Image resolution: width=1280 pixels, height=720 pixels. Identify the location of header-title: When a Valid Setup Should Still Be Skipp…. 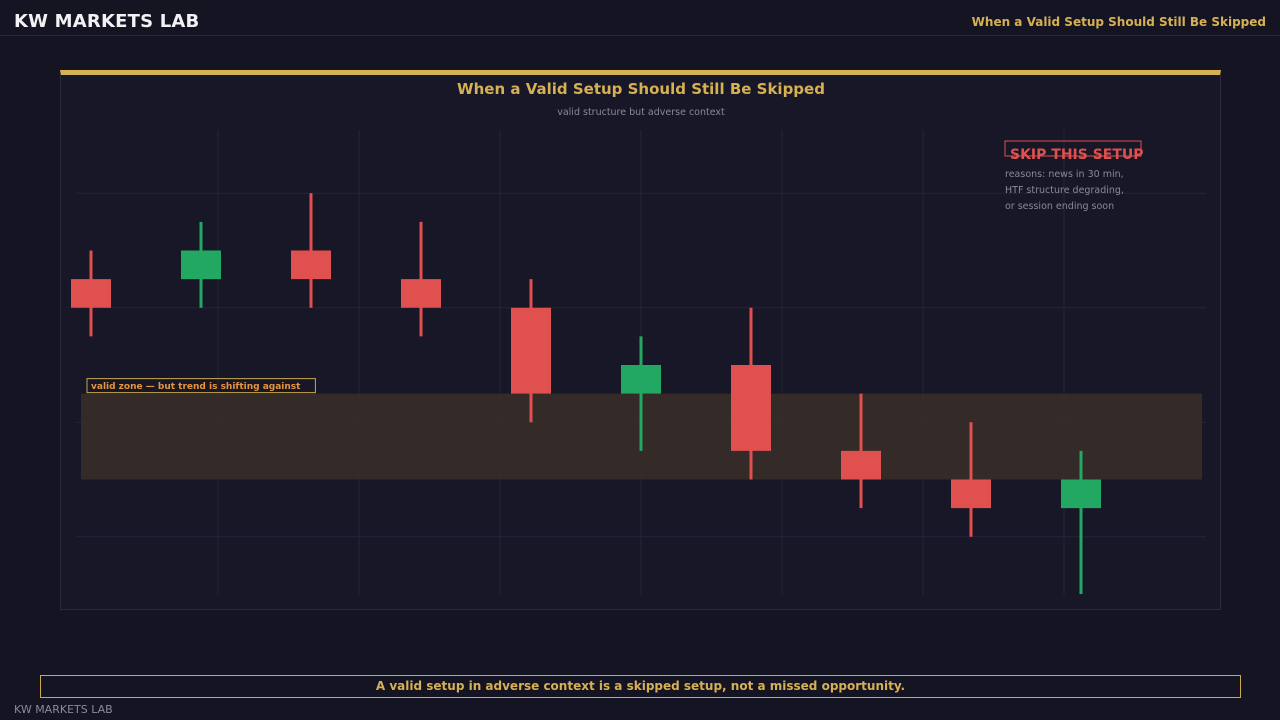
(1118, 22).